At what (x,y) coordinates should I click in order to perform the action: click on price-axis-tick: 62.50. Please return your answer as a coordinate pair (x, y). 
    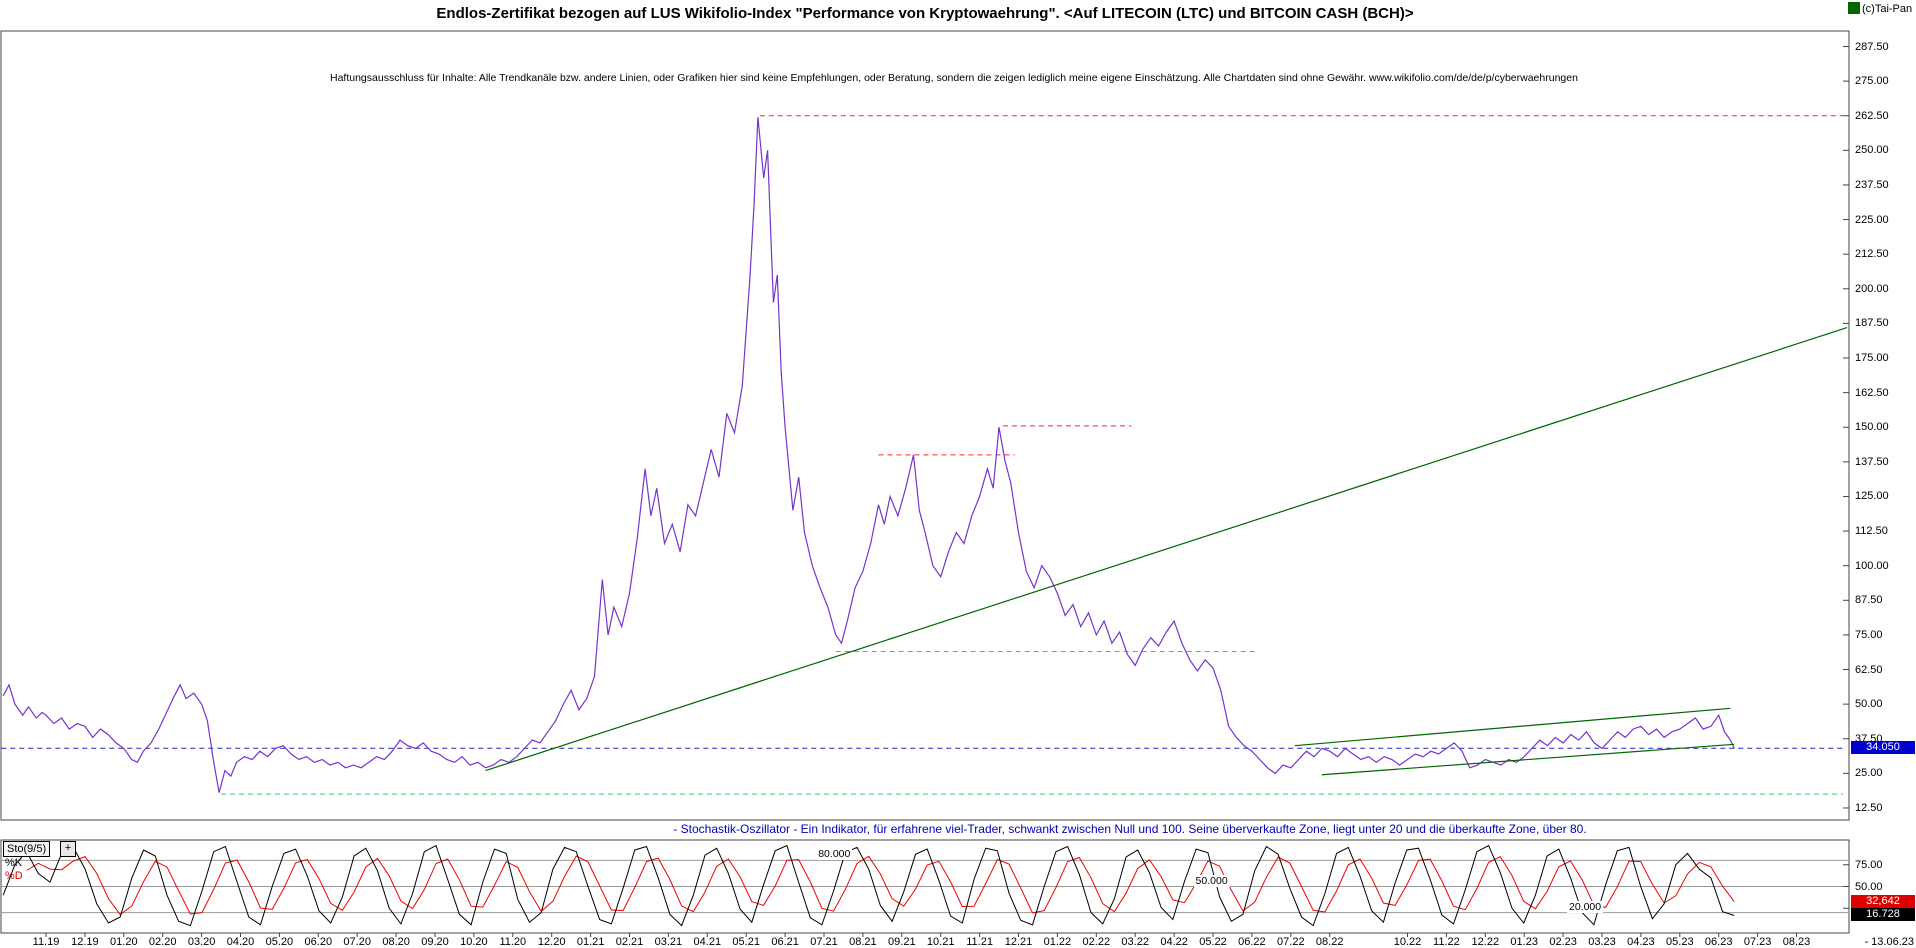
    Looking at the image, I should click on (1869, 669).